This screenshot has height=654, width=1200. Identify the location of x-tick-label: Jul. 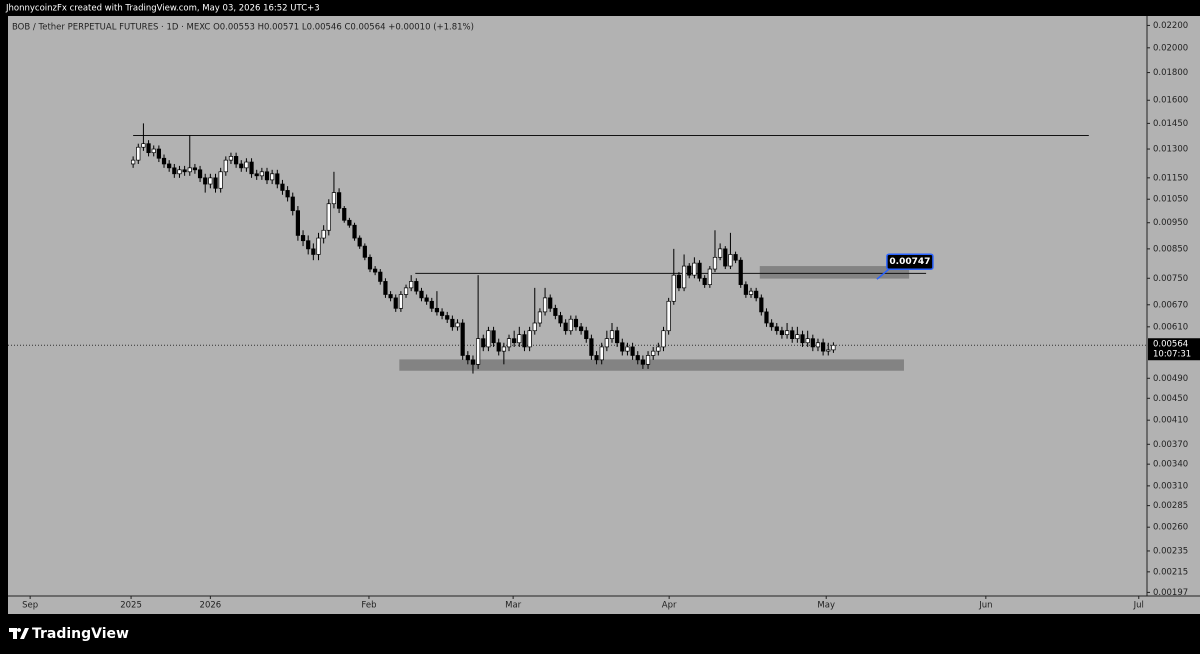
(1138, 606).